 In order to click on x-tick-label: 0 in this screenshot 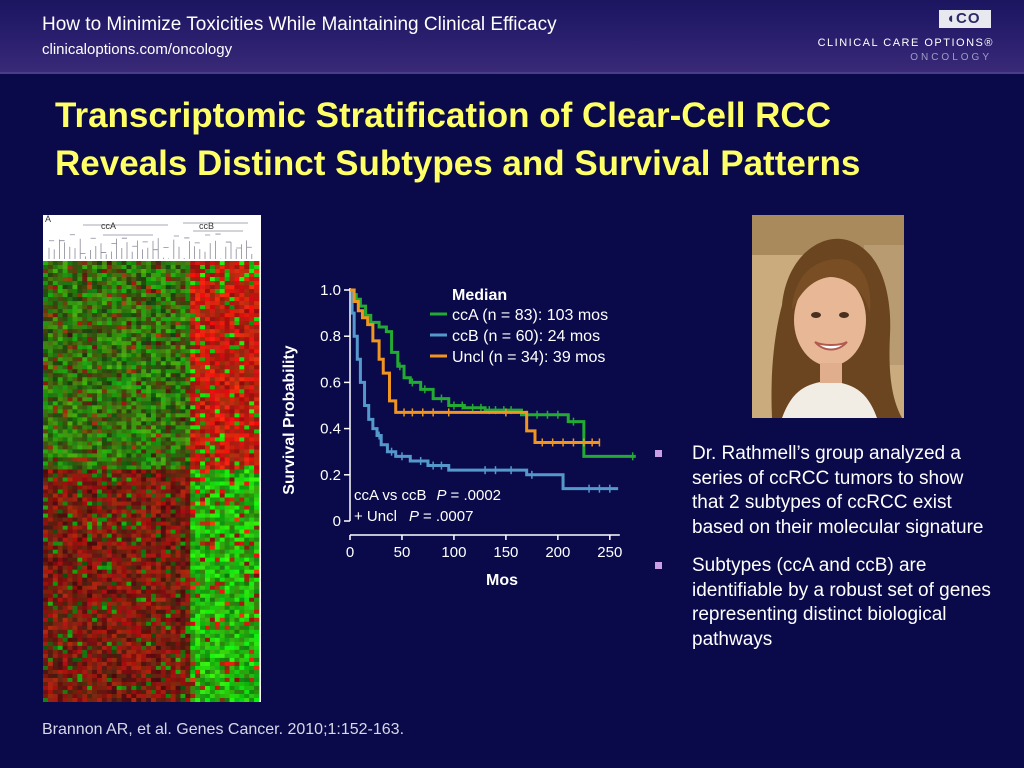, I will do `click(350, 552)`.